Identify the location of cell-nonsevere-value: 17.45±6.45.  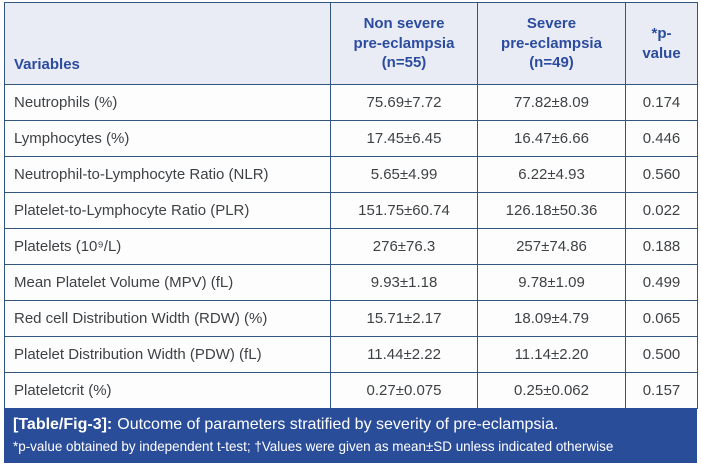
(404, 138).